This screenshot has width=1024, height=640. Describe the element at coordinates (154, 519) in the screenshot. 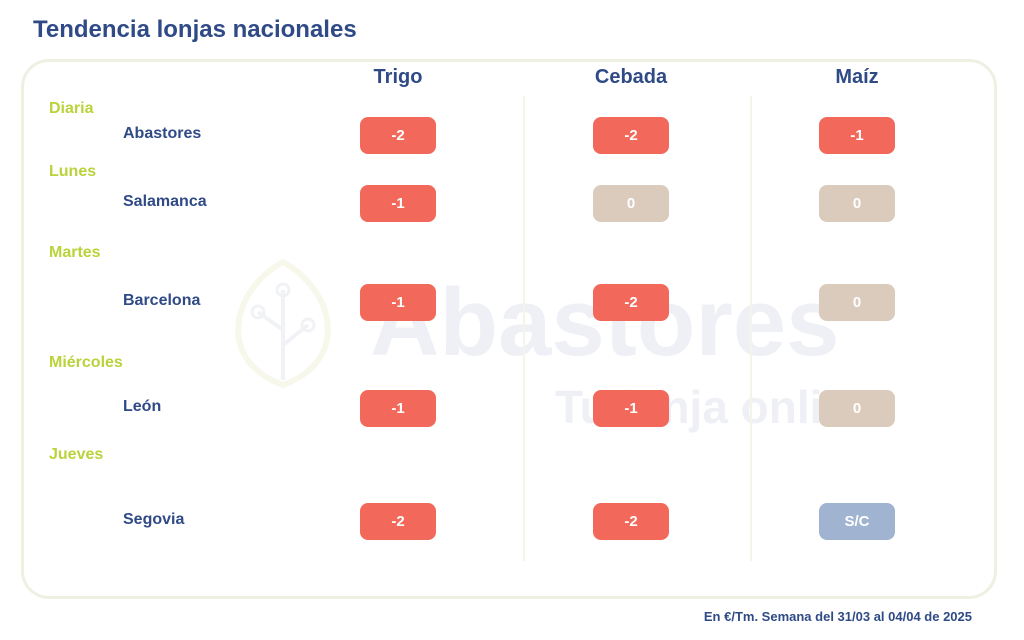

I see `market-label: Segovia` at that location.